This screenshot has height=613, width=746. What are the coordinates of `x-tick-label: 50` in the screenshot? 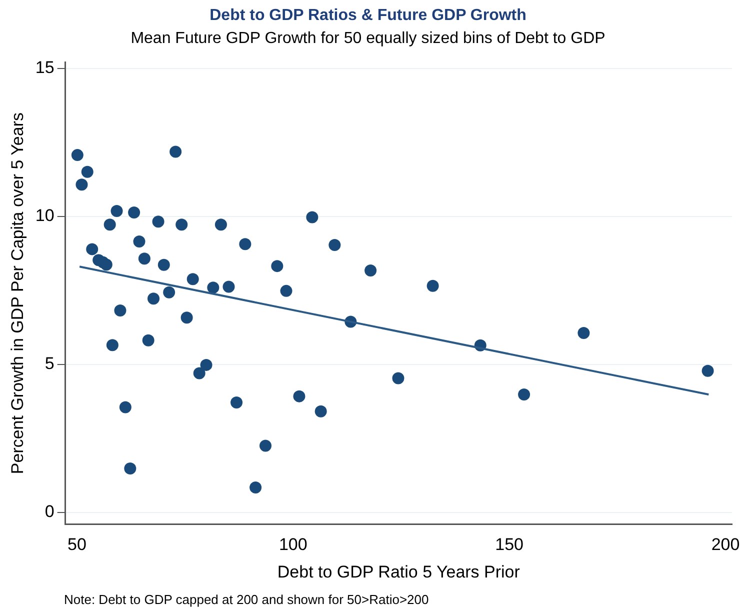 It's located at (77, 544).